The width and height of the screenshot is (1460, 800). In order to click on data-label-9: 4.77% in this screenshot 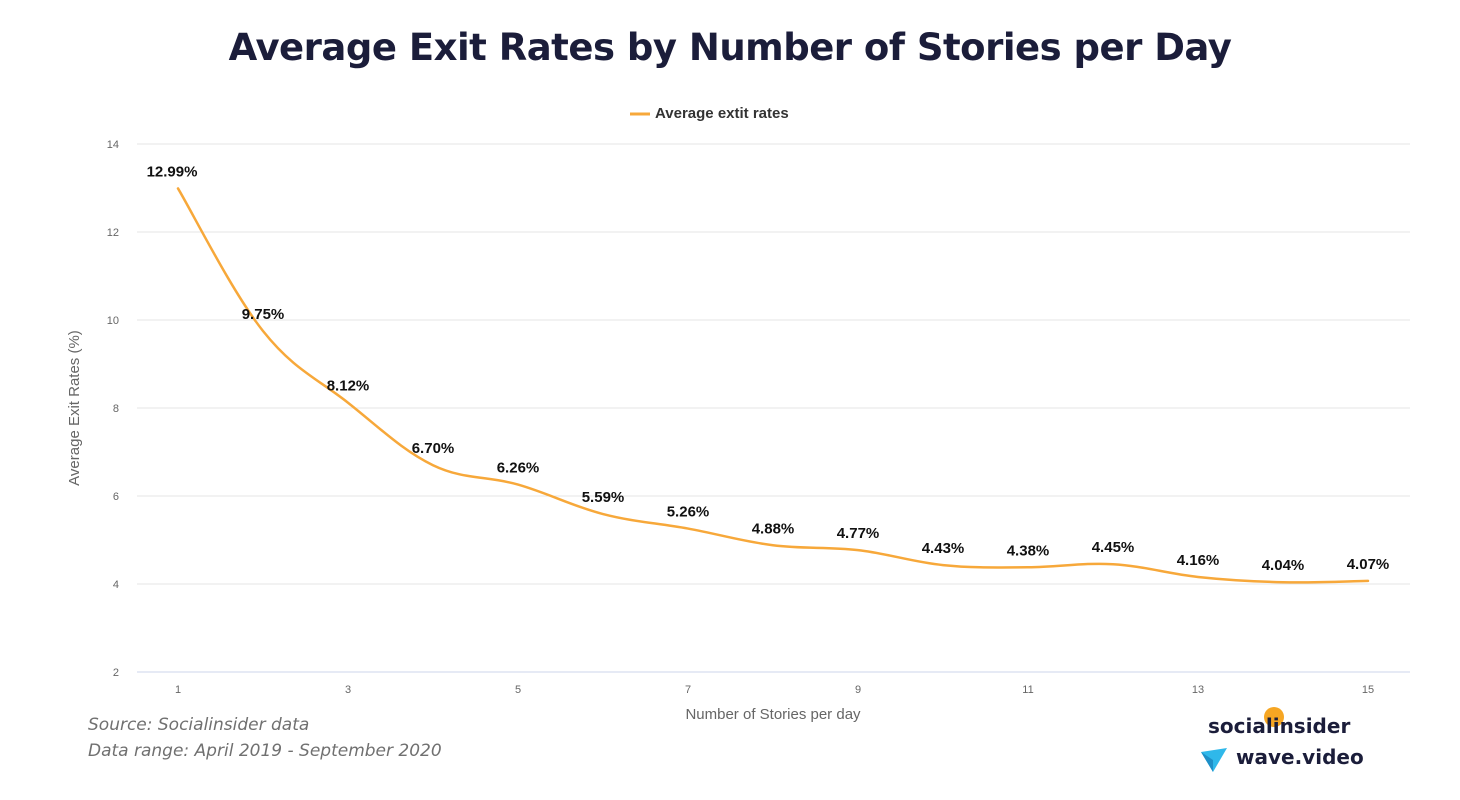, I will do `click(858, 533)`.